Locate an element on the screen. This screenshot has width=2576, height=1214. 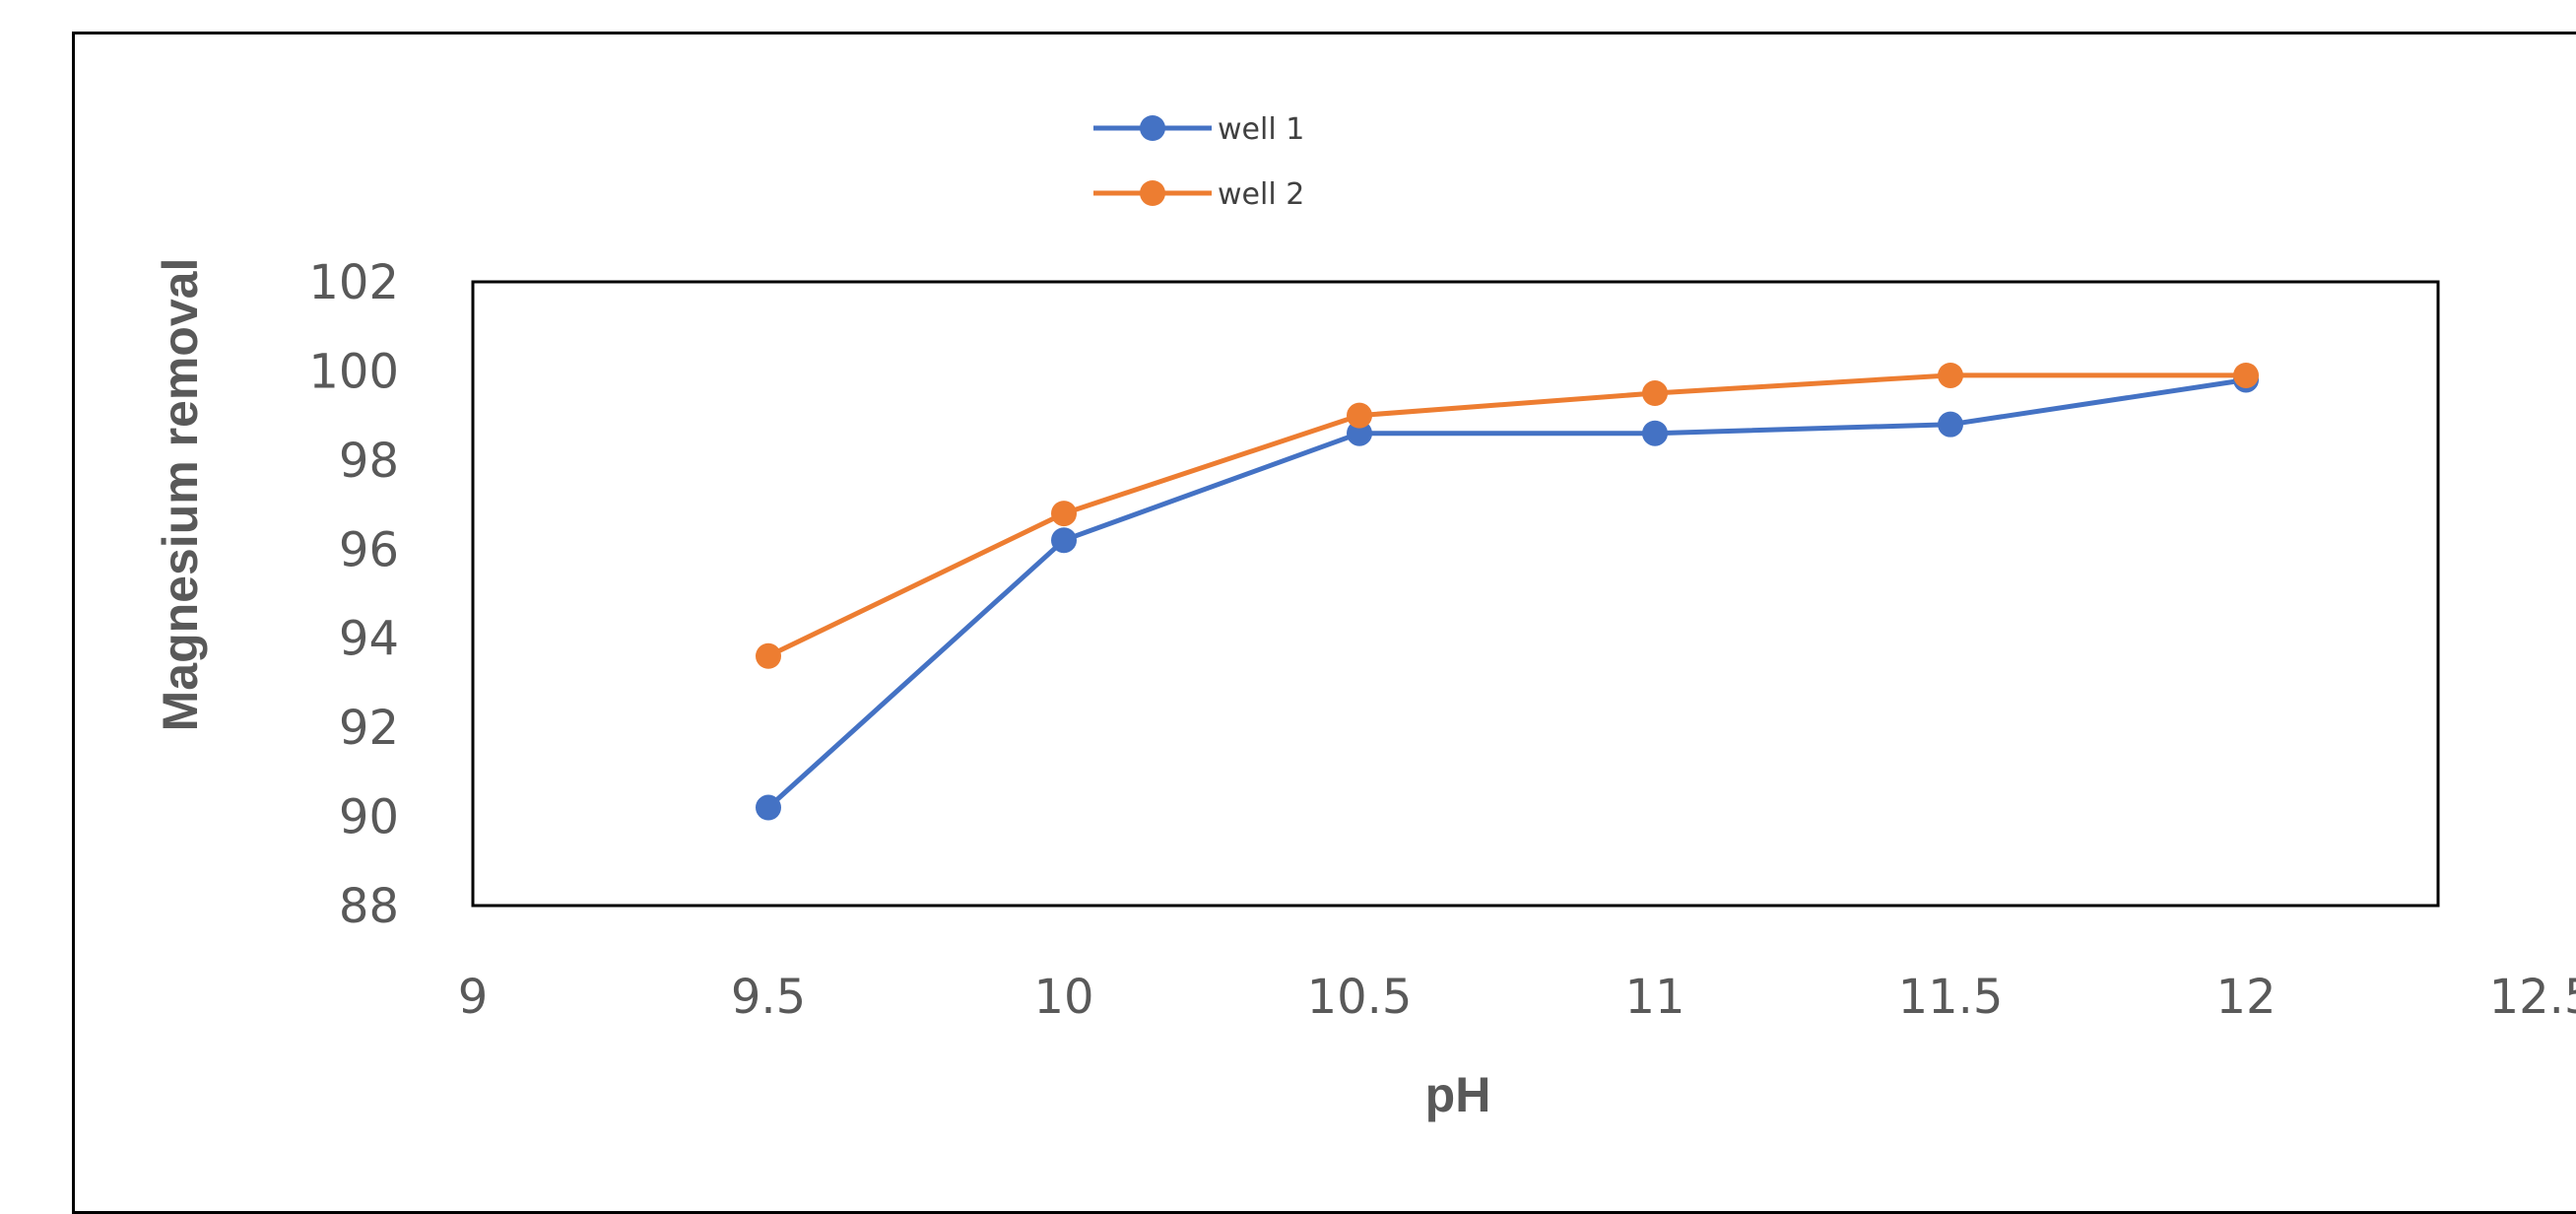
legend: well 1 well 2 is located at coordinates (1199, 162).